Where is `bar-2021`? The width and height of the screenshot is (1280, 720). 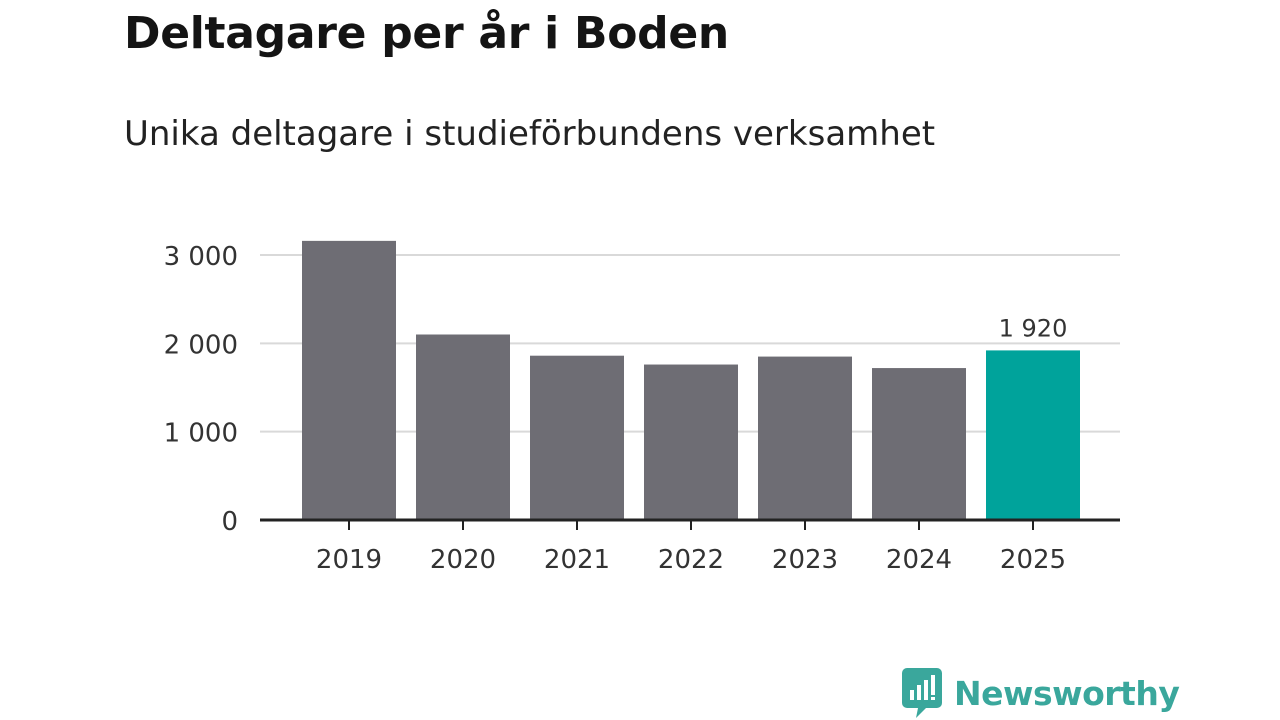 bar-2021 is located at coordinates (577, 437).